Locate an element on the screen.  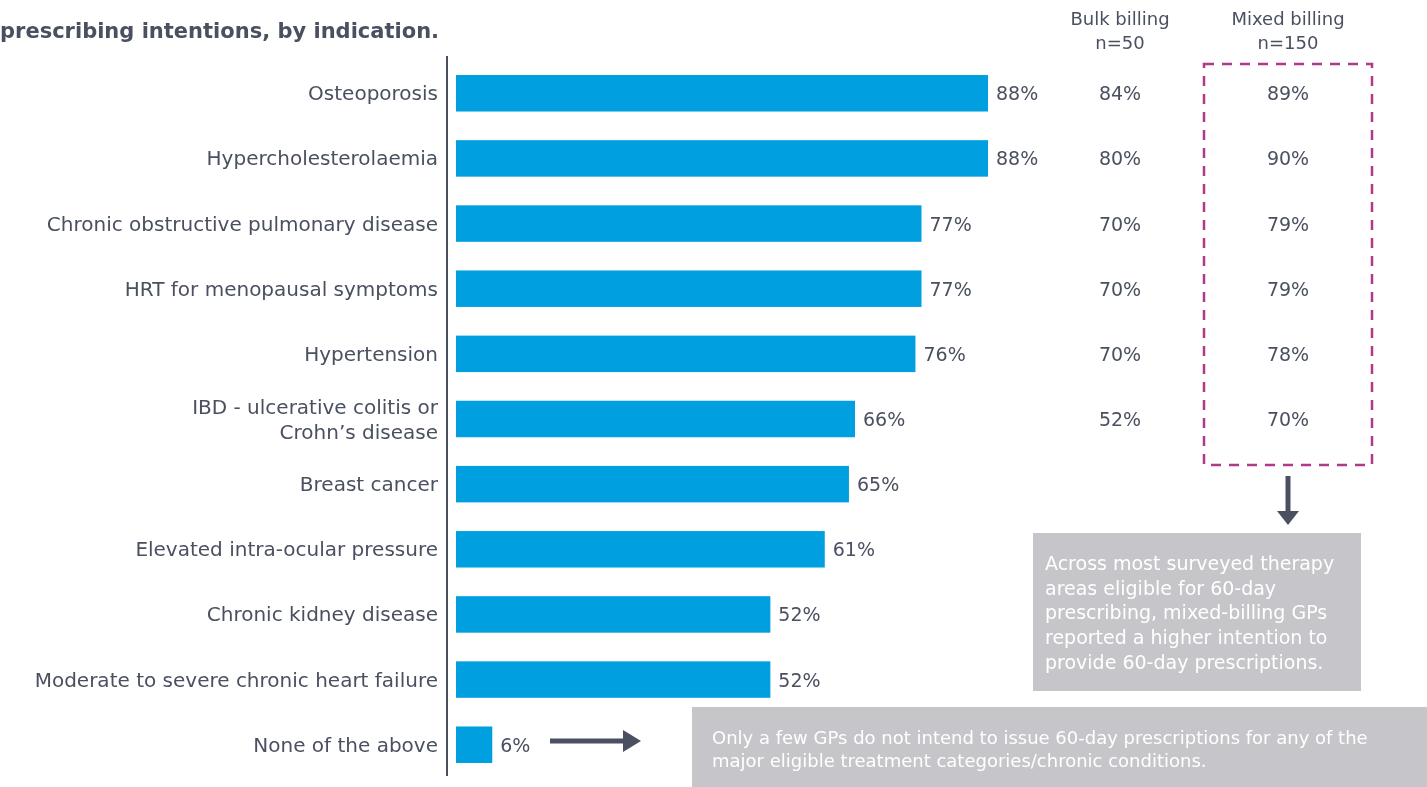
y-tick-label: Chronic obstructive pulmonary disease is located at coordinates (242, 223).